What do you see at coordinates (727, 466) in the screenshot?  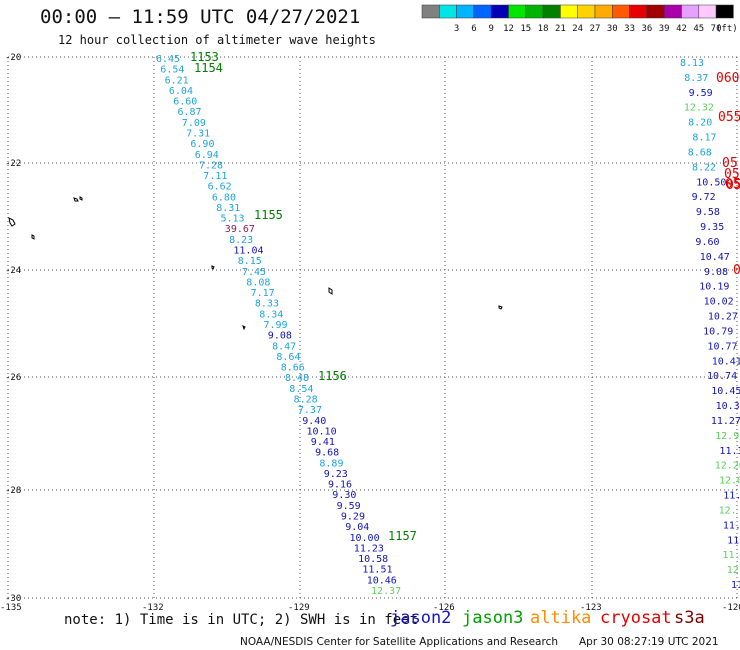 I see `swh-value-label: 12.20` at bounding box center [727, 466].